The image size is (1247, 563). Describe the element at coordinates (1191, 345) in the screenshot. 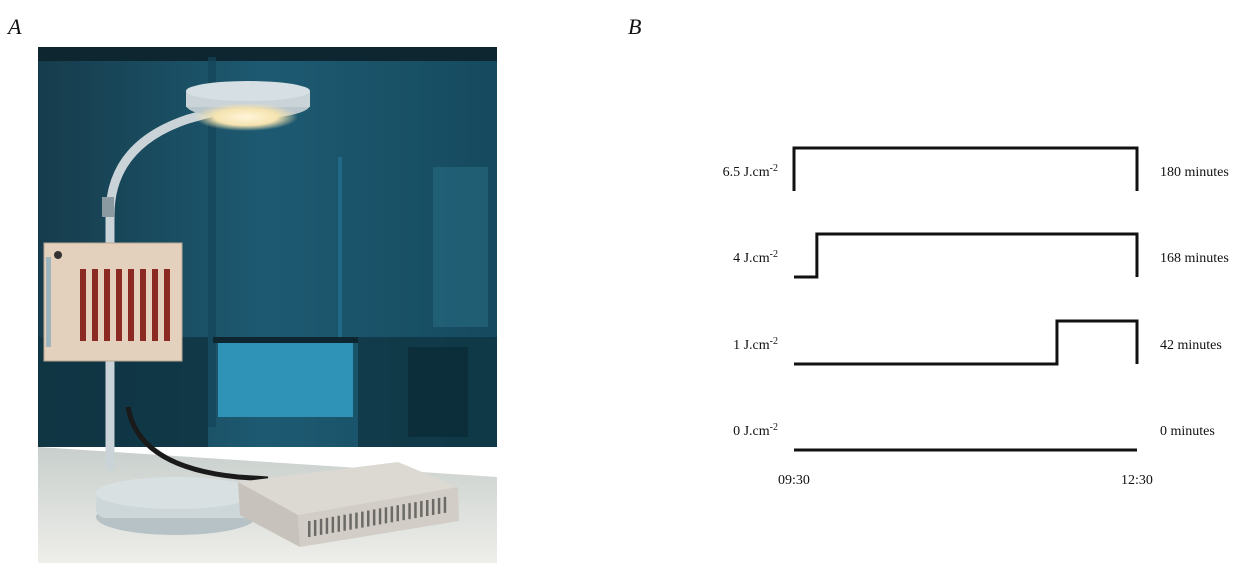

I see `duration-label: 42 minutes` at that location.